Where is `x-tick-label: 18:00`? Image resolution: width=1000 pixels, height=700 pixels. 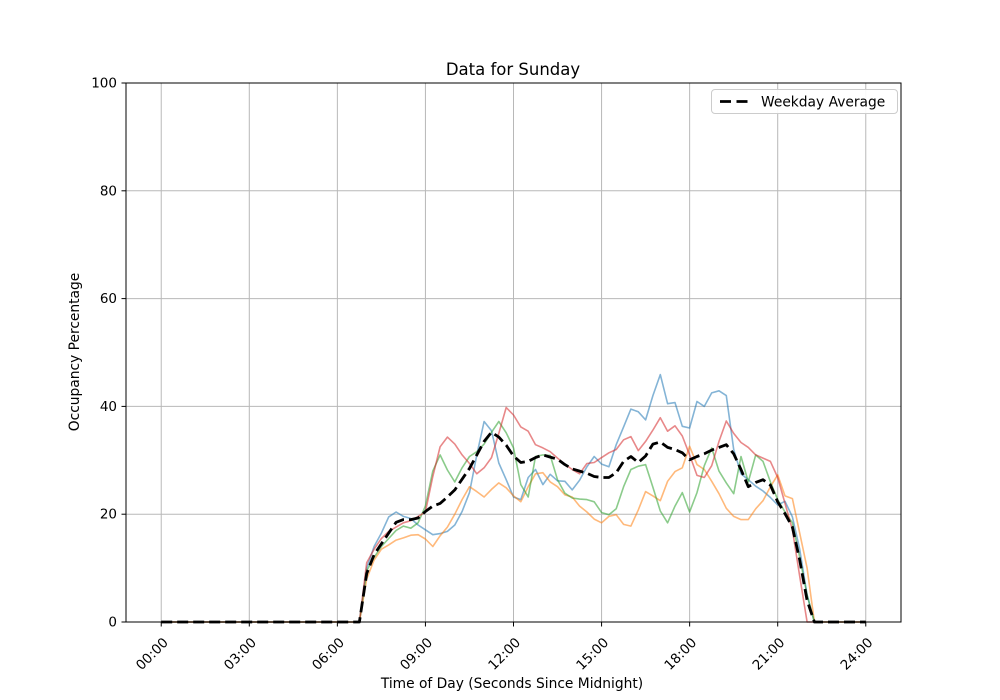
x-tick-label: 18:00 is located at coordinates (680, 654).